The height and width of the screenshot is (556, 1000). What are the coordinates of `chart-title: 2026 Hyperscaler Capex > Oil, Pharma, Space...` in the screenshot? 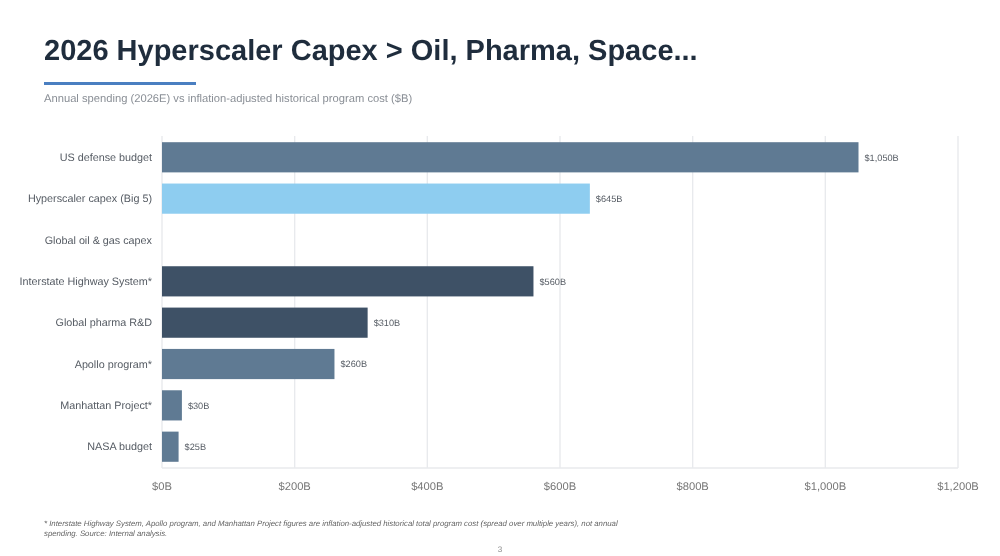 It's located at (371, 52).